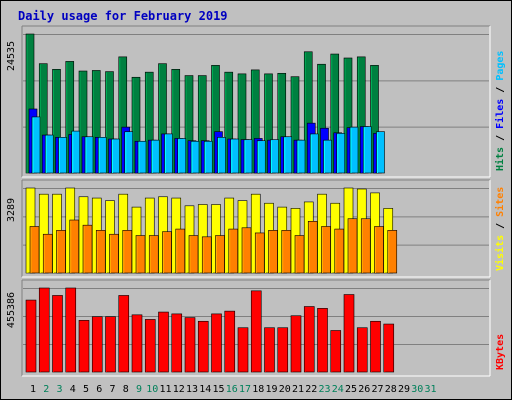 The height and width of the screenshot is (405, 512). I want to click on side-legend-hits: Hits, so click(500, 159).